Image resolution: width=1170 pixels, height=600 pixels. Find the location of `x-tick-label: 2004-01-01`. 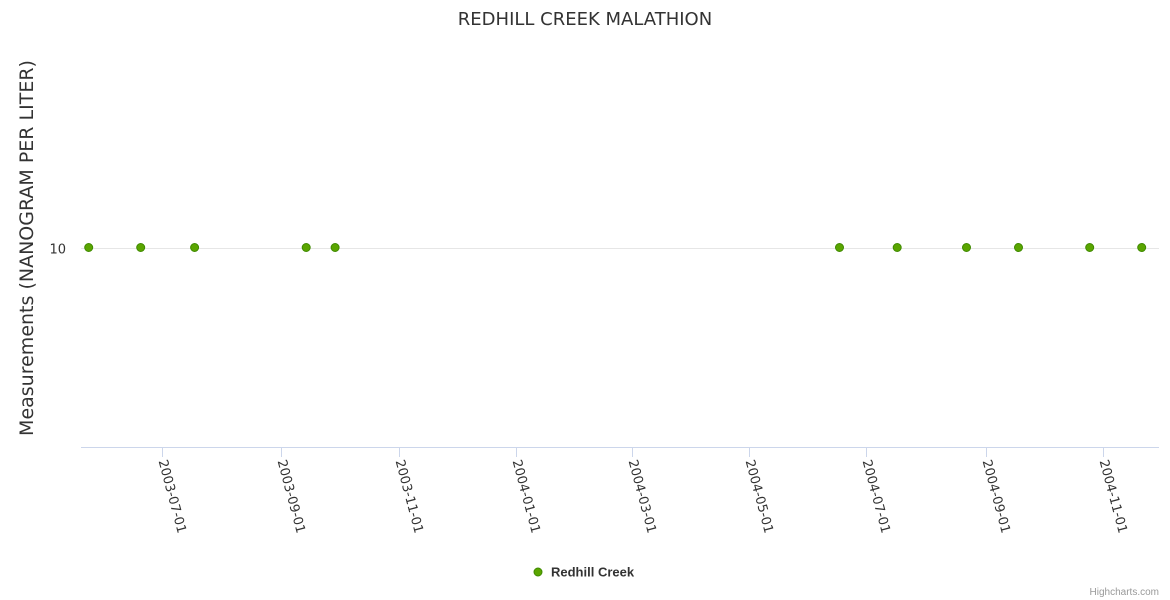

x-tick-label: 2004-01-01 is located at coordinates (526, 496).